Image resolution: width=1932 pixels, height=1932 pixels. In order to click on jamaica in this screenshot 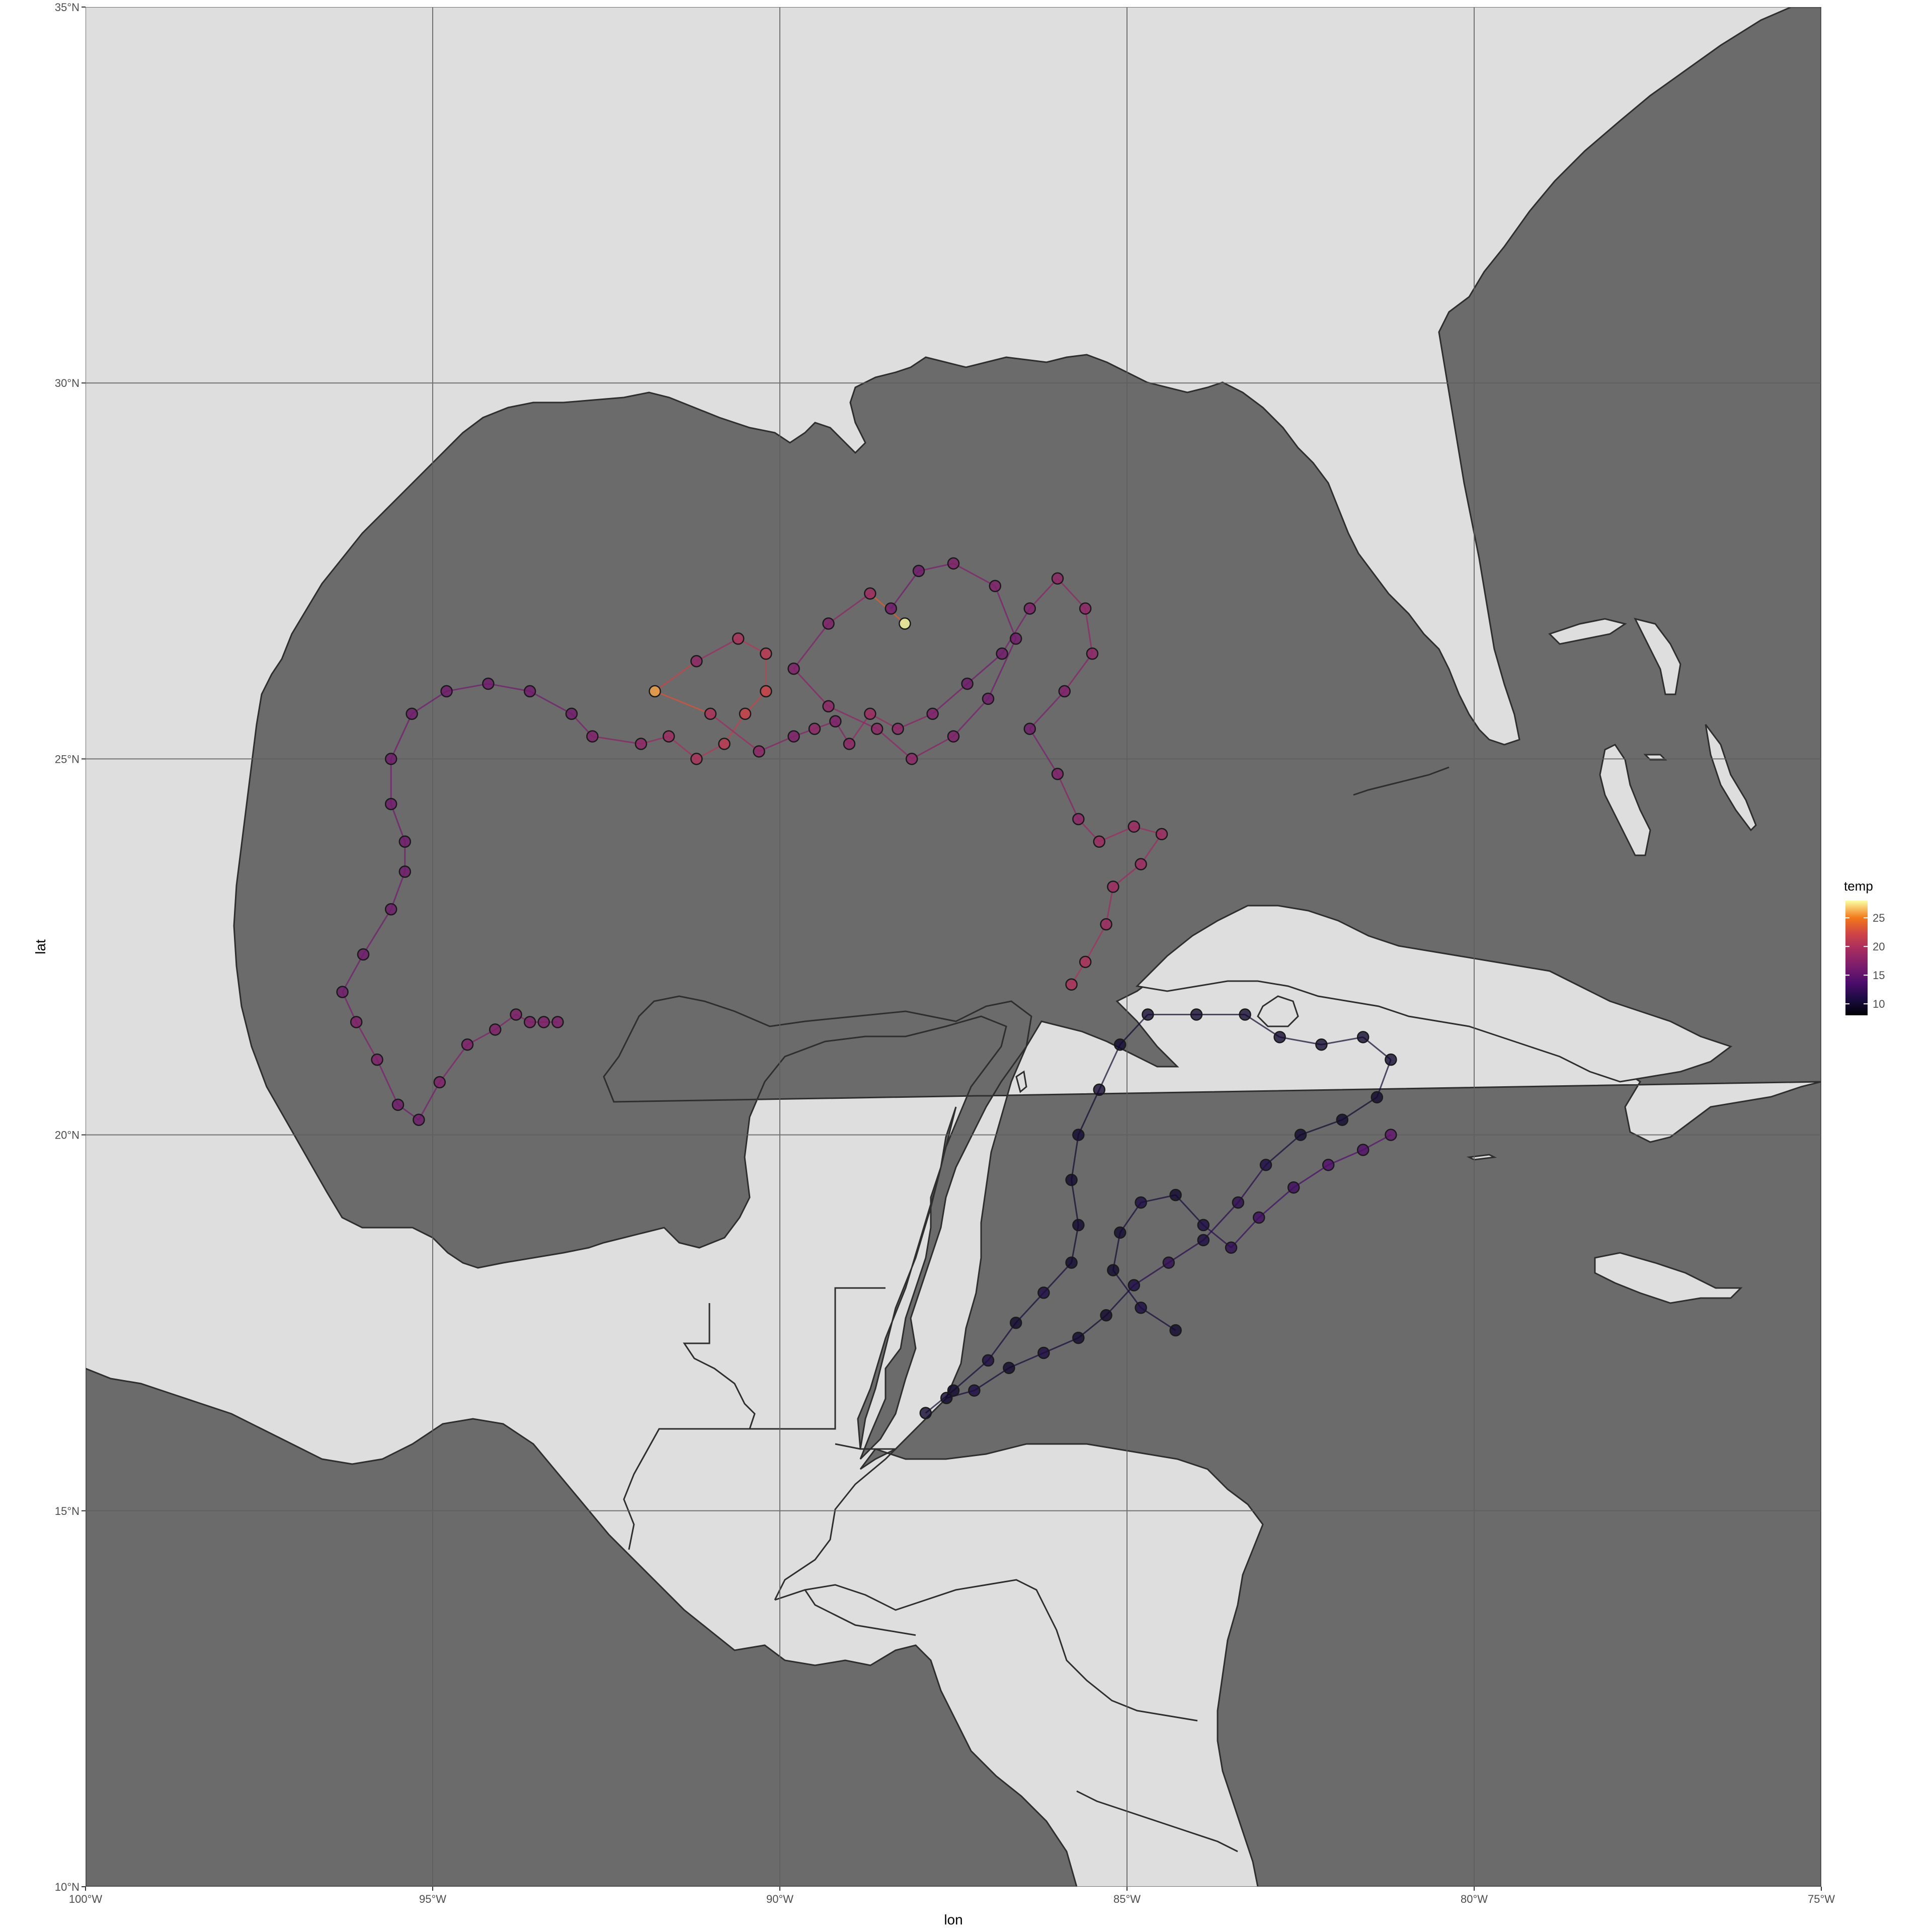, I will do `click(1669, 1278)`.